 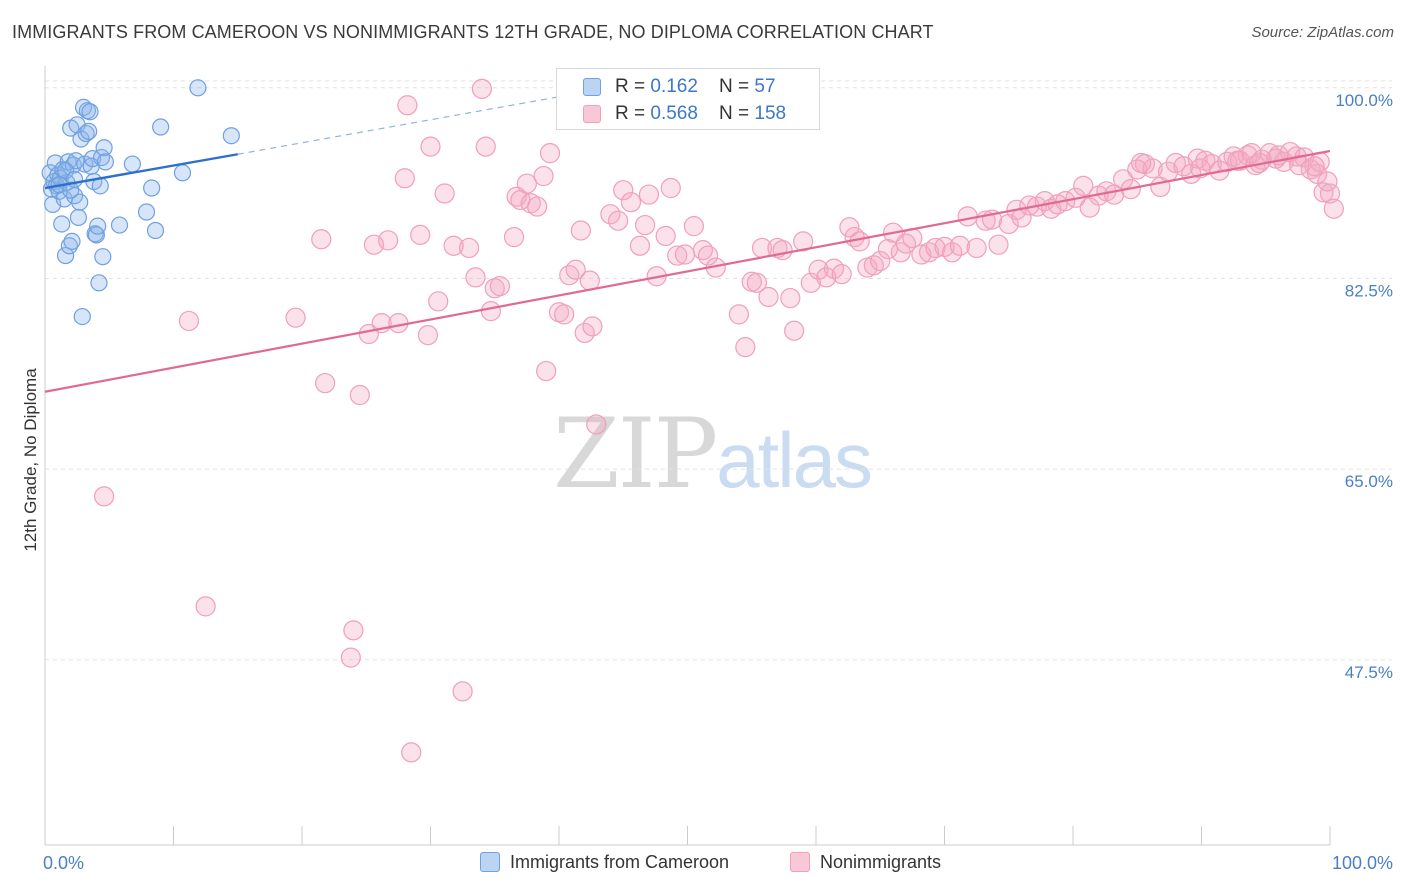 I want to click on y-tick-label: 47.5%, so click(x=1369, y=672).